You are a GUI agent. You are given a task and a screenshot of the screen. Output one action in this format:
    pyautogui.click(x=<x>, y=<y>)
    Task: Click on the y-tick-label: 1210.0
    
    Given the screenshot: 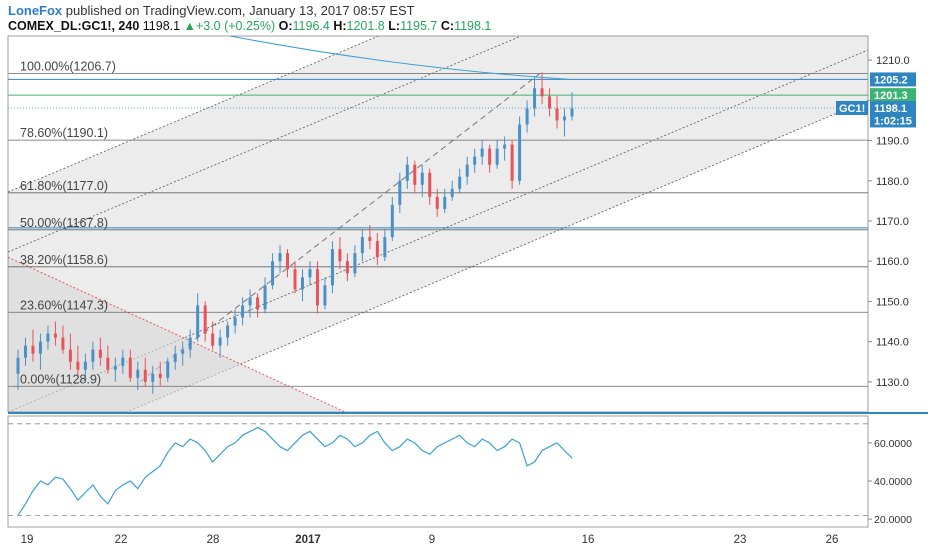 What is the action you would take?
    pyautogui.click(x=893, y=61)
    